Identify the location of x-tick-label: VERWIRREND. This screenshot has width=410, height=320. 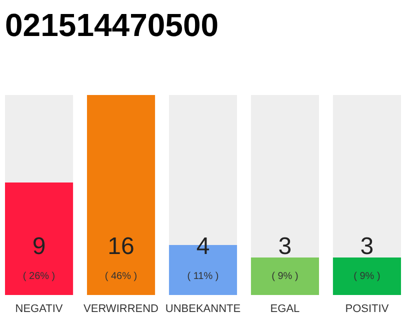
(121, 309).